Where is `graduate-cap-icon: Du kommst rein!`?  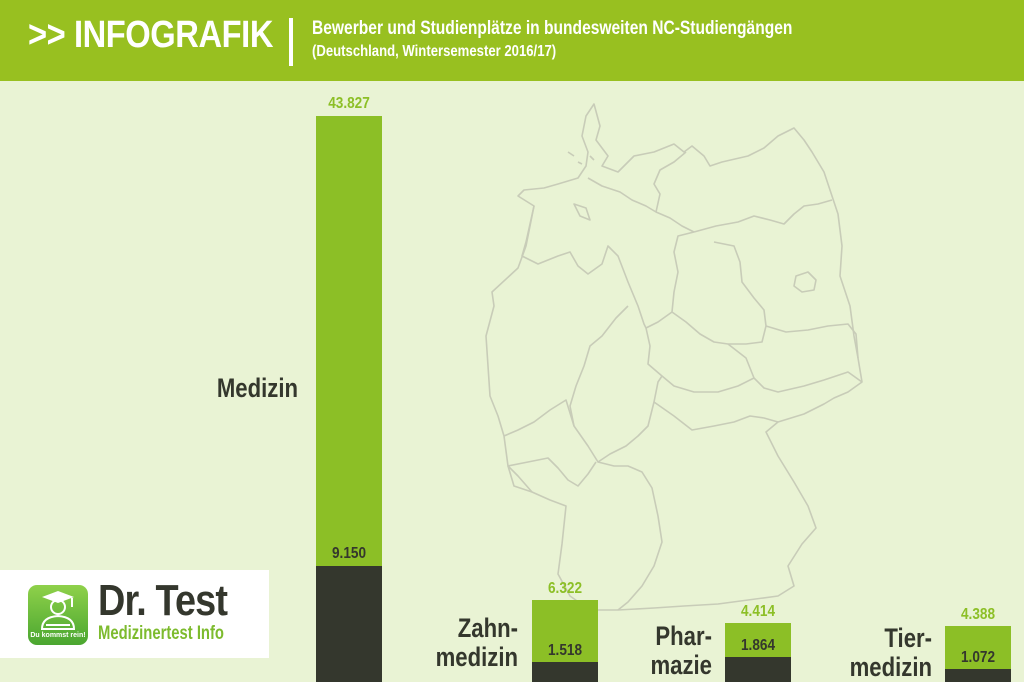 graduate-cap-icon: Du kommst rein! is located at coordinates (58, 615).